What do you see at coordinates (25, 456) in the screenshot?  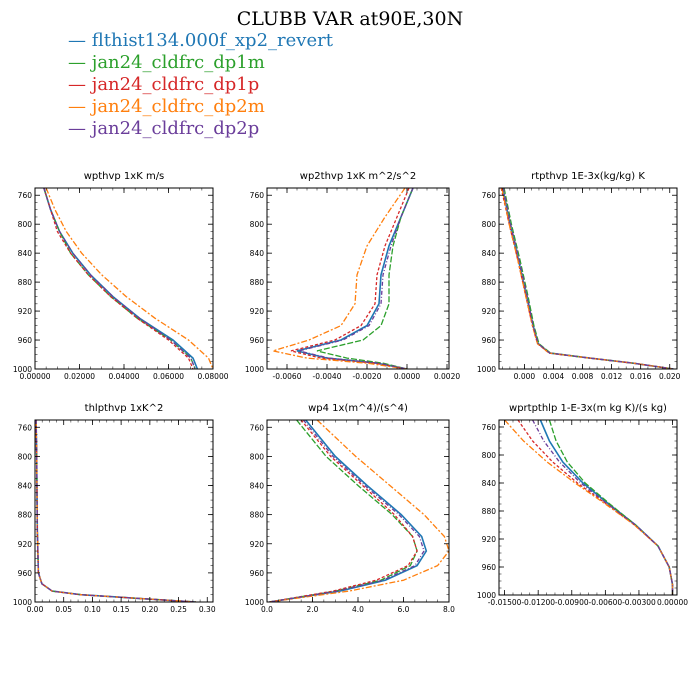 I see `panel-3-ytick-label-1: 800` at bounding box center [25, 456].